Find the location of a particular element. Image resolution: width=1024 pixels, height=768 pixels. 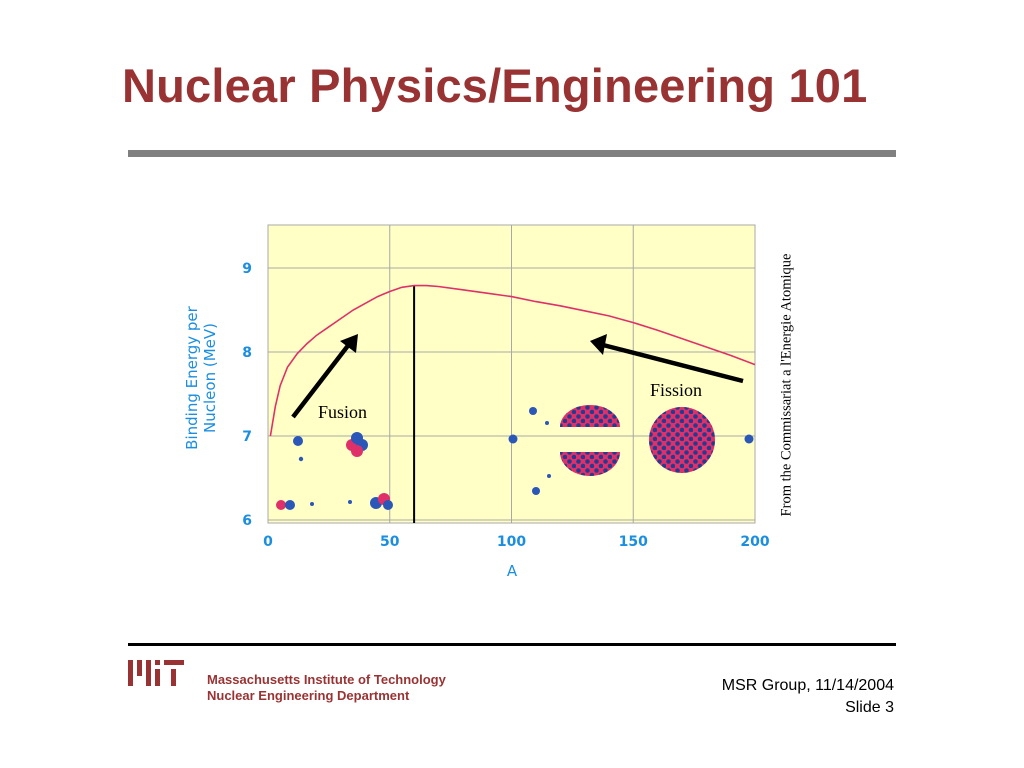

institution-name: Massachusetts Institute of Technology is located at coordinates (326, 679).